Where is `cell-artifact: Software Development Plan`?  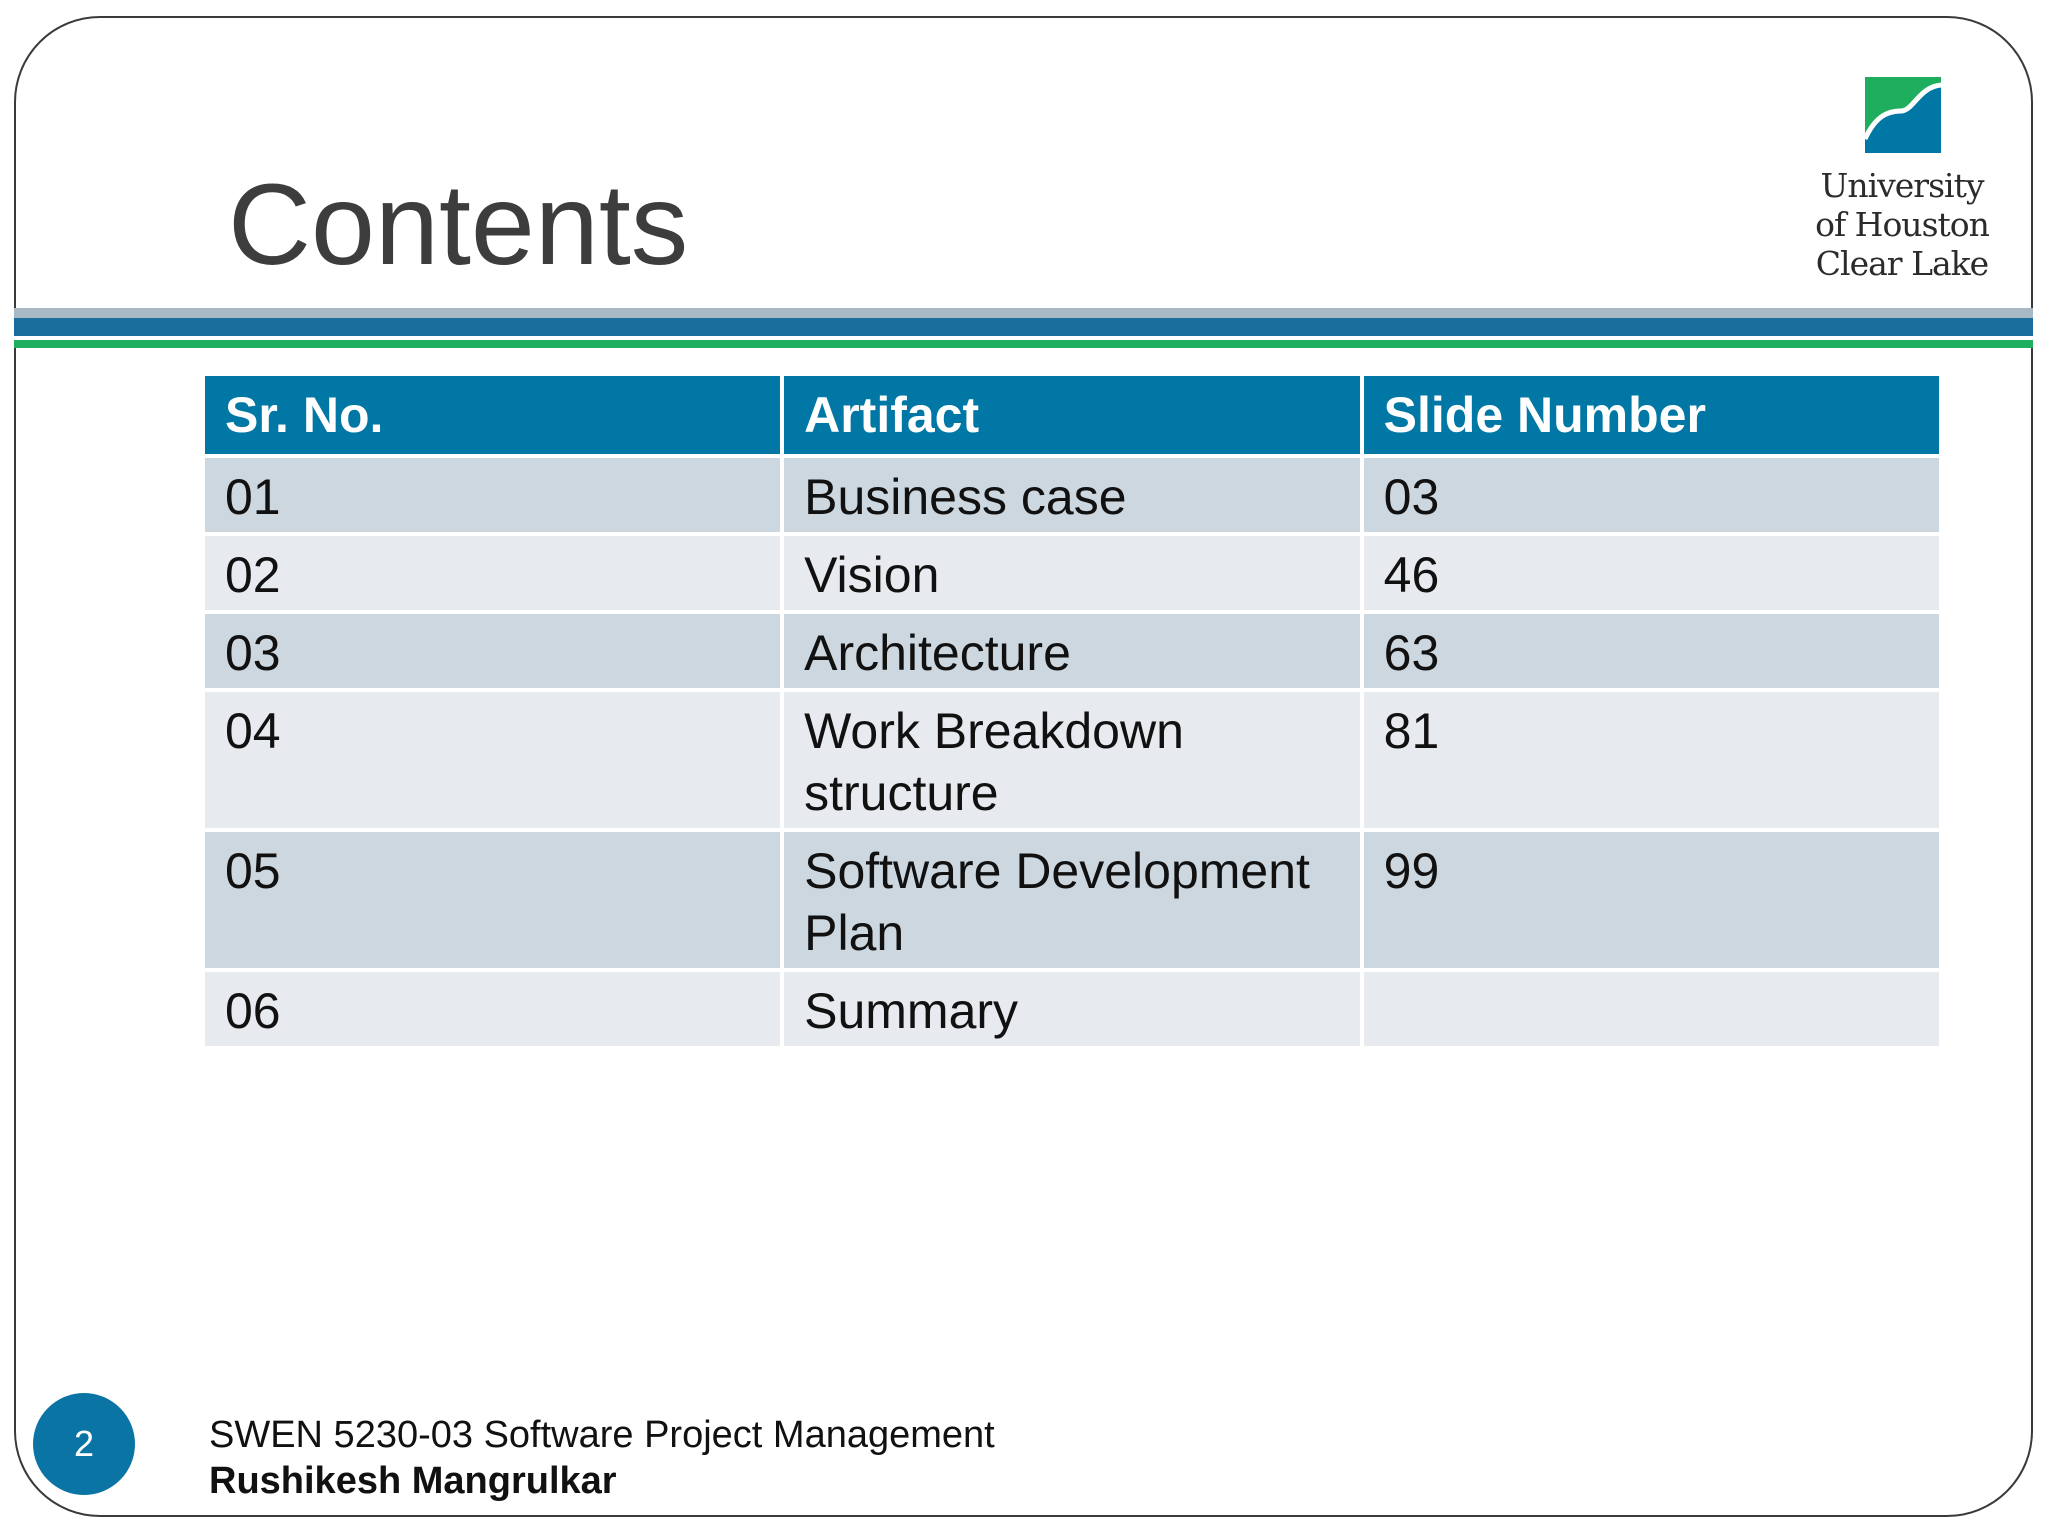 cell-artifact: Software Development Plan is located at coordinates (1072, 900).